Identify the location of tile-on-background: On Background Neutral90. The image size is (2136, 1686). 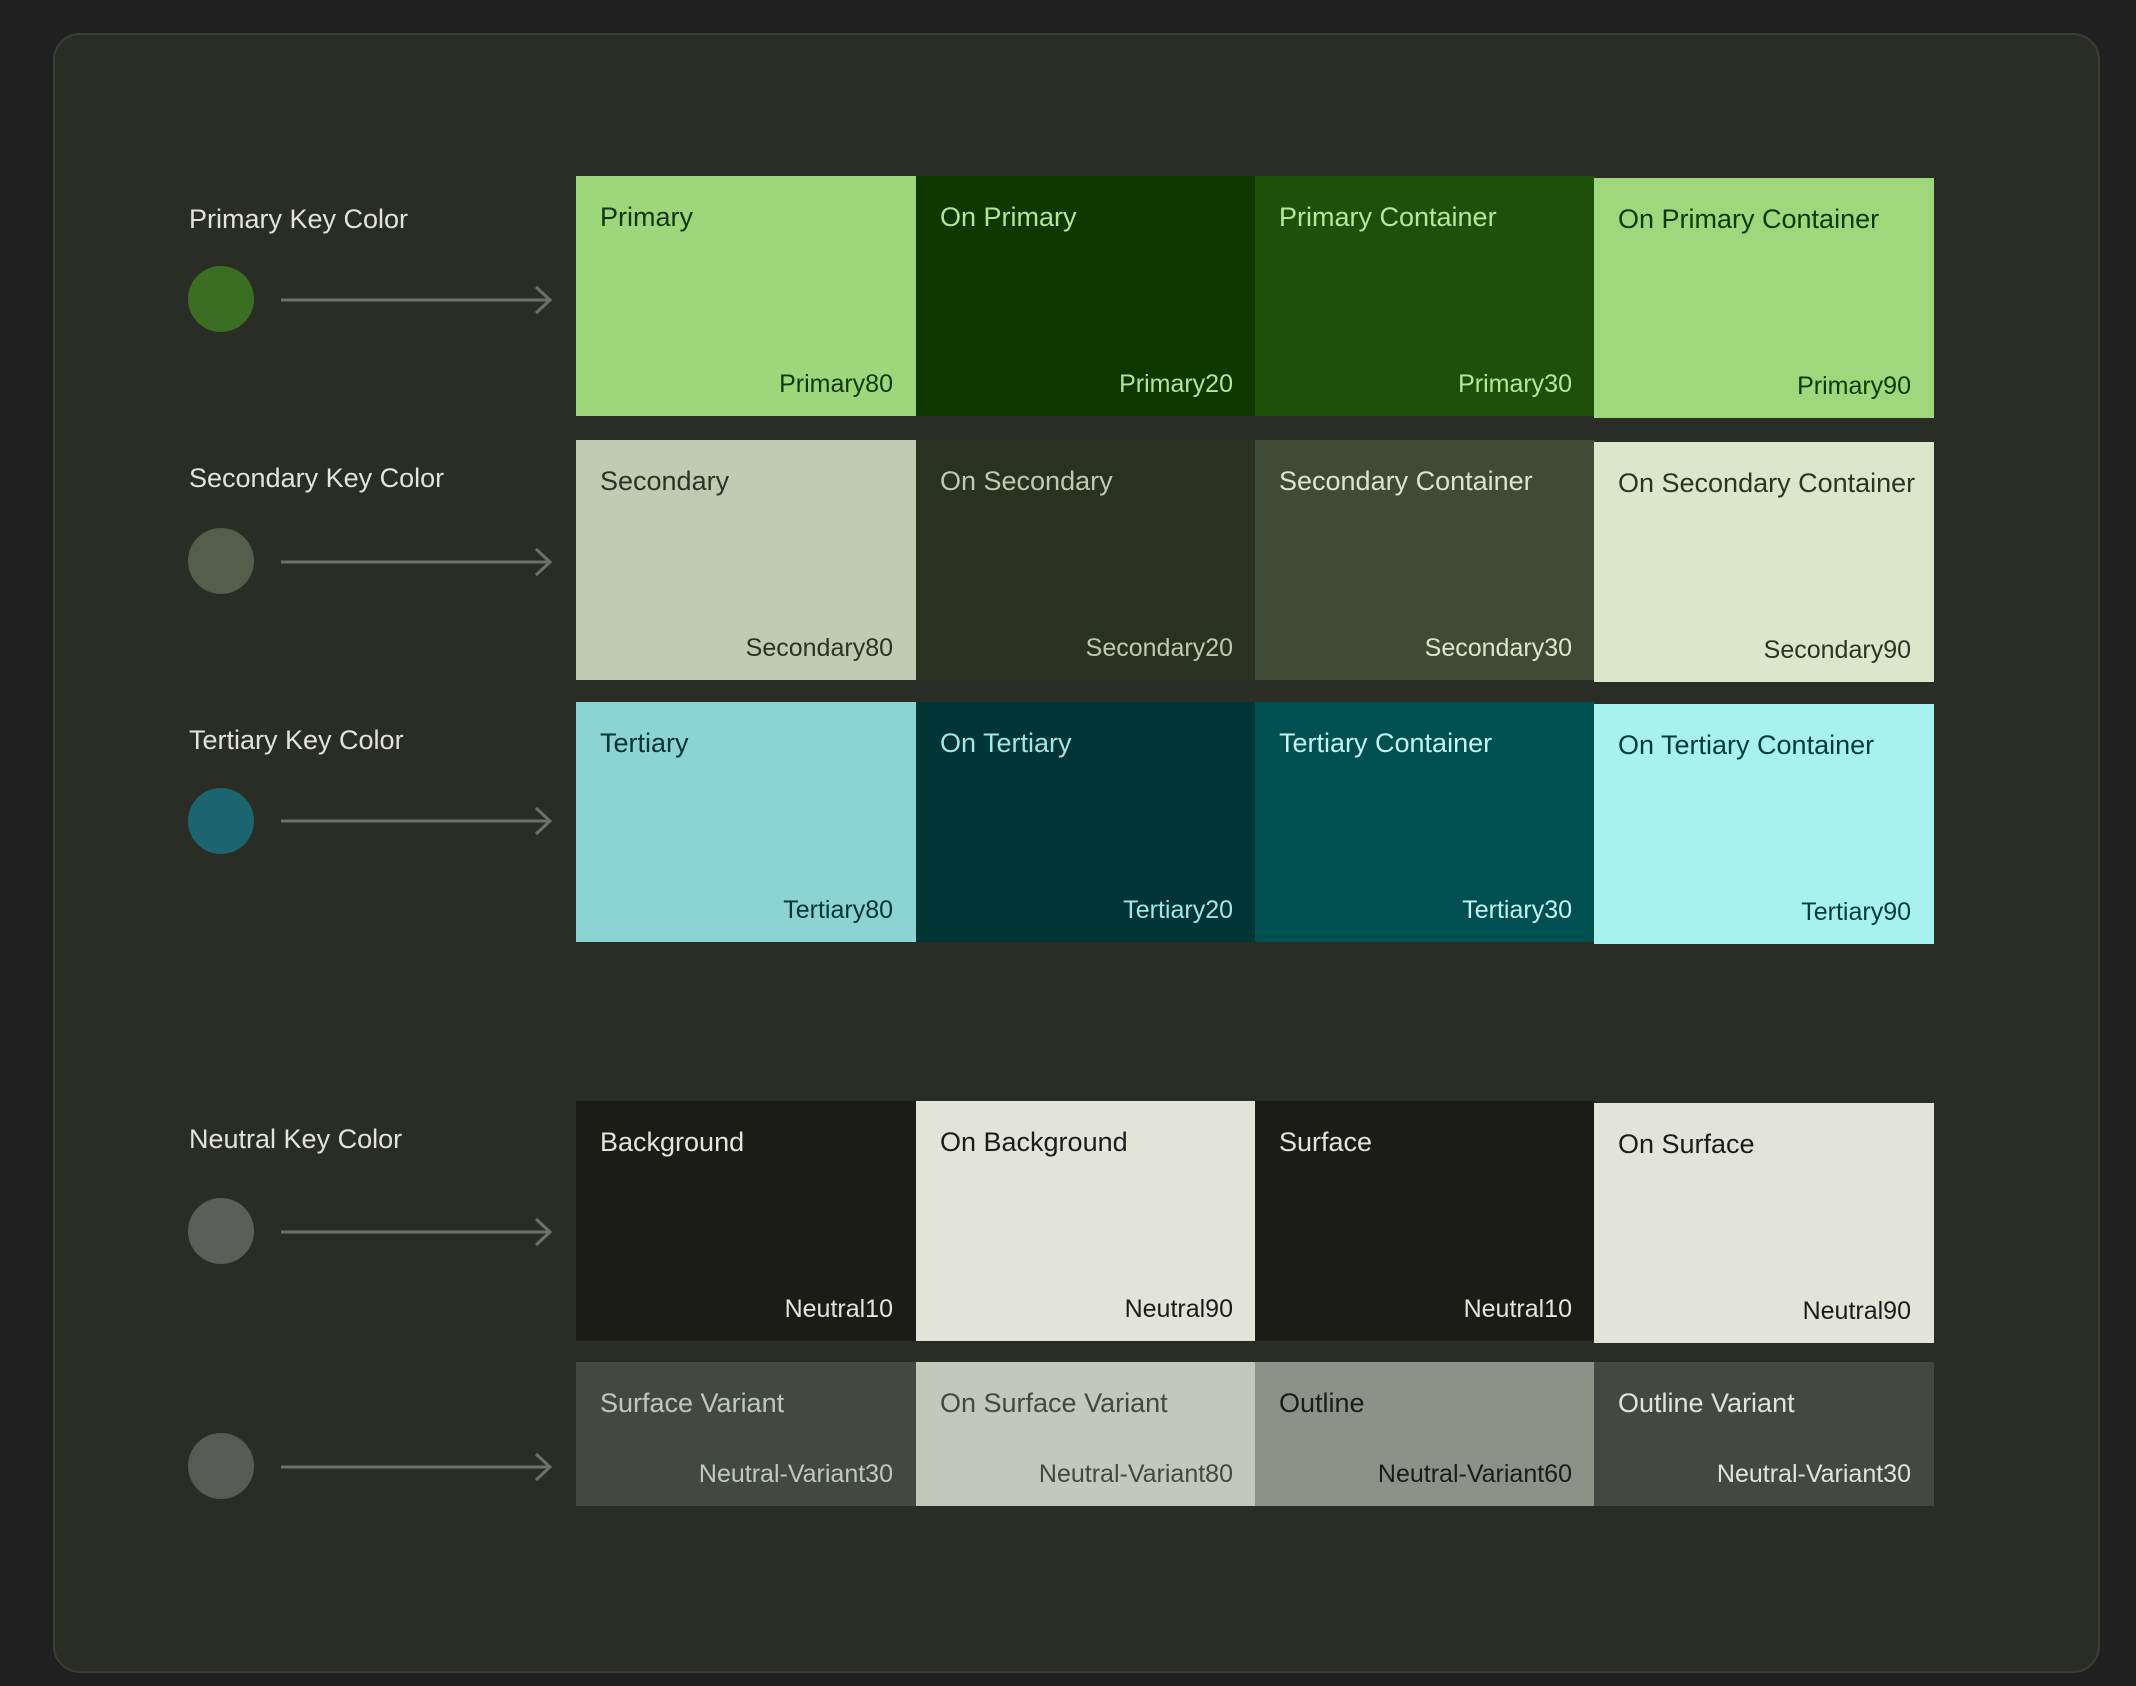
(1086, 1221).